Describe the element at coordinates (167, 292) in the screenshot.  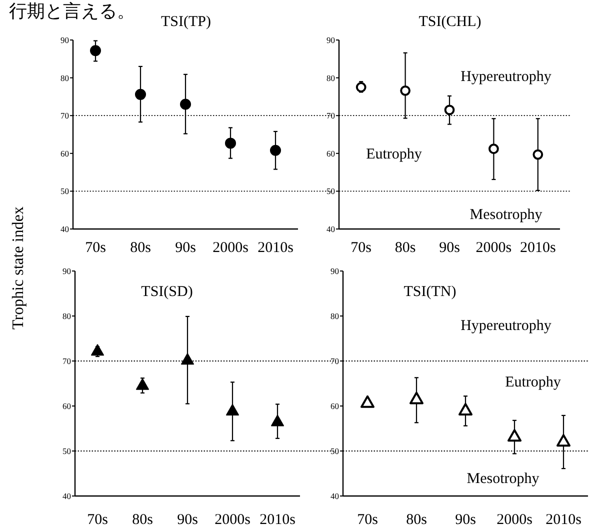
I see `text: TSI(SD)` at that location.